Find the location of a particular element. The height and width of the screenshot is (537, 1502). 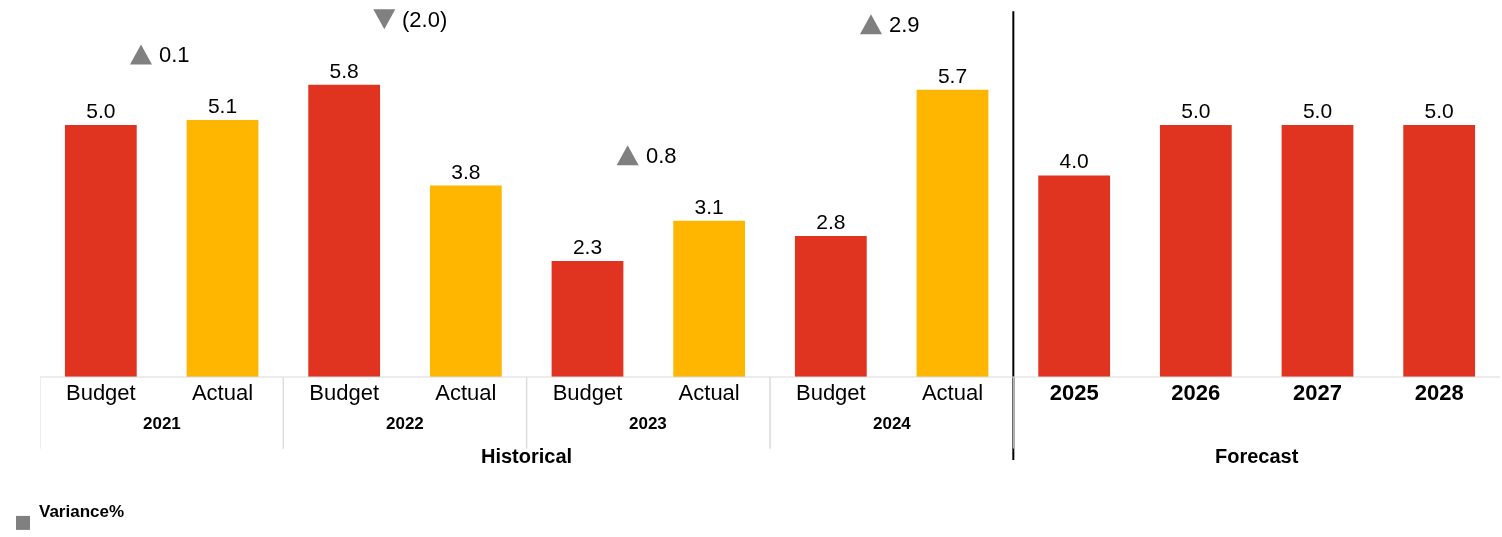

text: Historical is located at coordinates (527, 456).